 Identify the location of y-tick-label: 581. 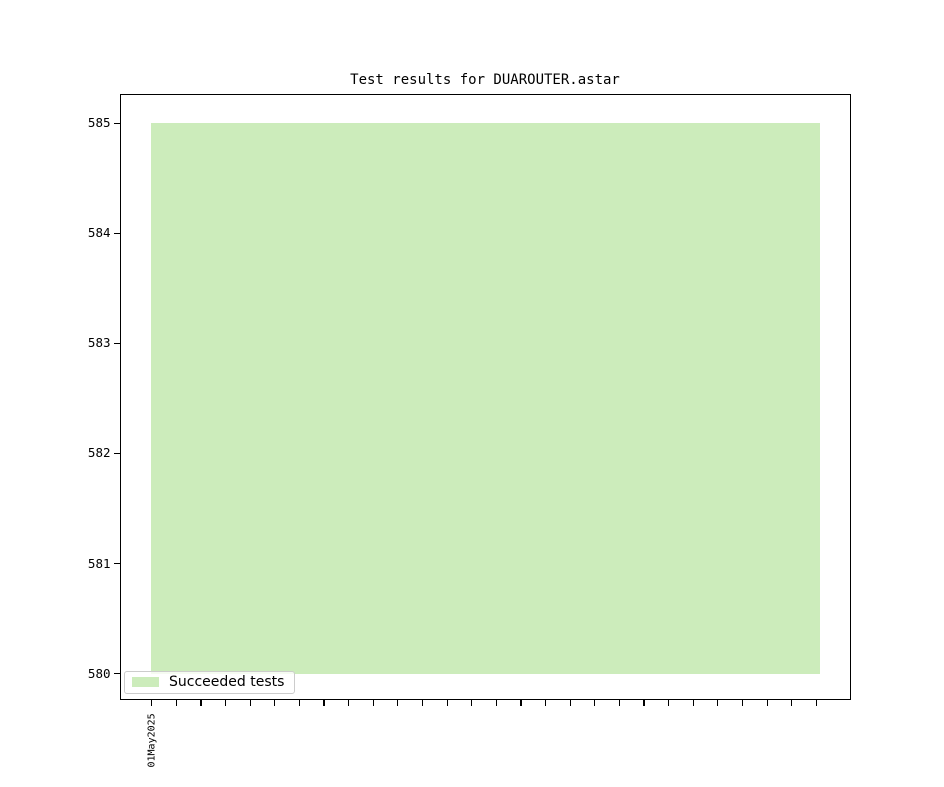
(99, 563).